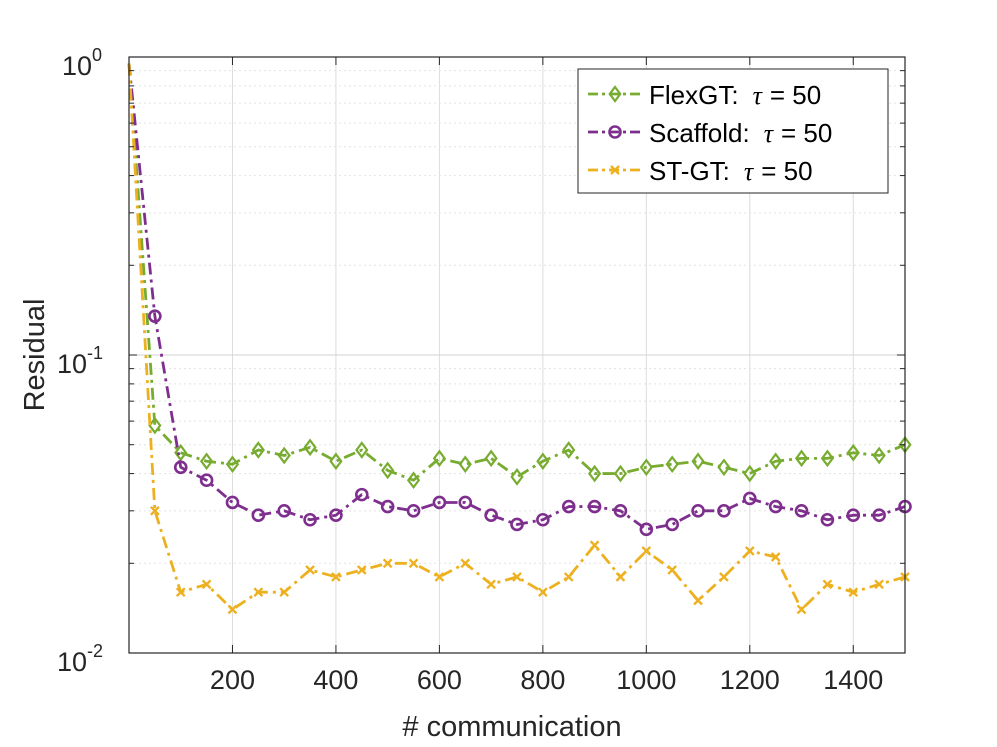 The image size is (997, 747). I want to click on legend-entry-scaffold: Scaffold: τ = 50, so click(740, 133).